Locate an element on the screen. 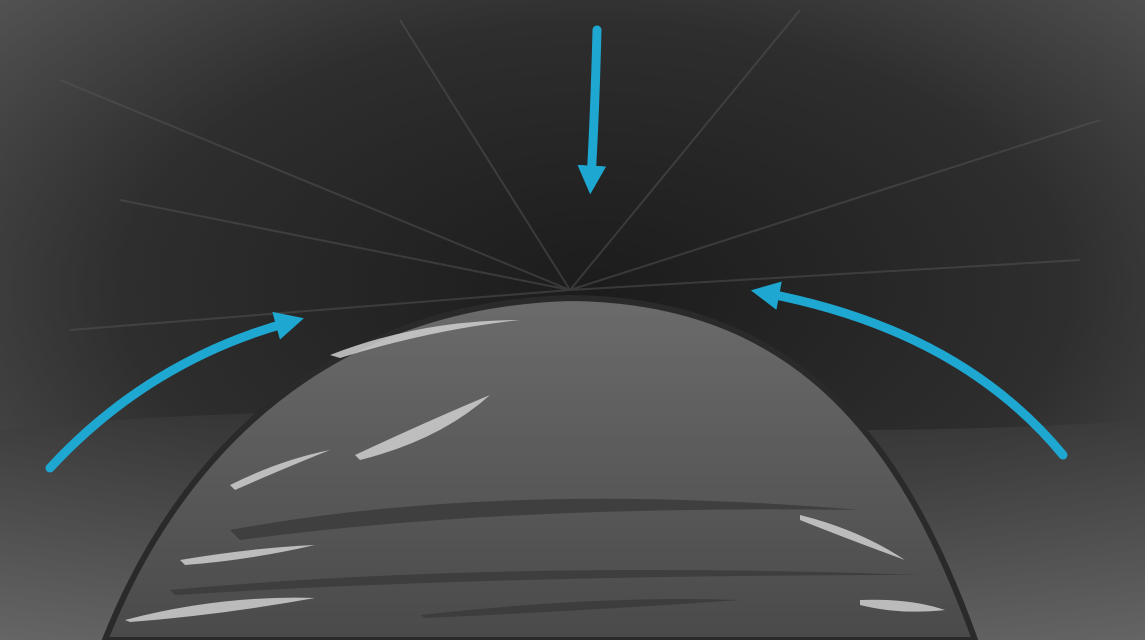  arrow-left is located at coordinates (174, 392).